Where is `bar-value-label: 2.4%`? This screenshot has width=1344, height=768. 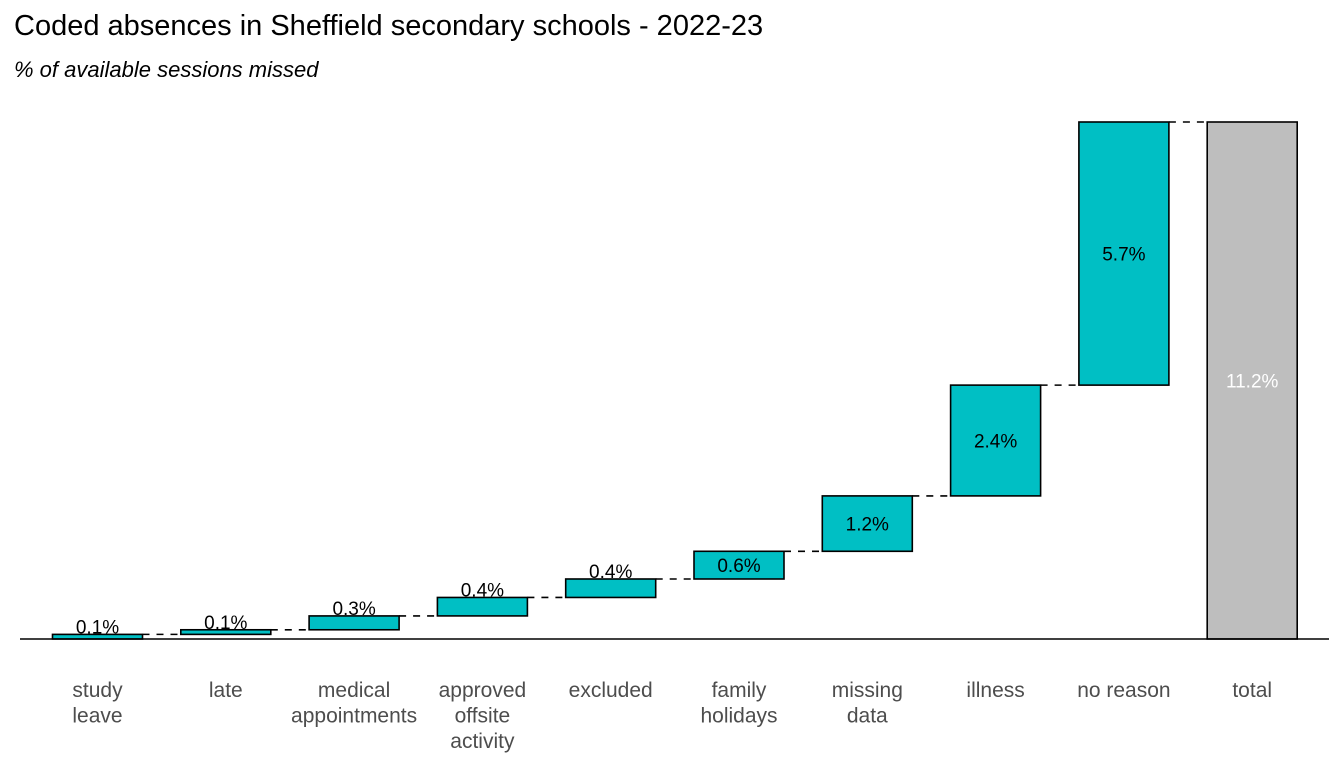 bar-value-label: 2.4% is located at coordinates (995, 442).